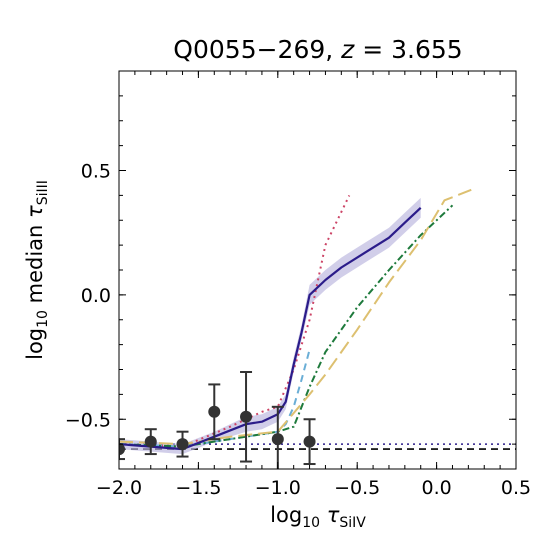 This screenshot has height=540, width=540. What do you see at coordinates (35, 211) in the screenshot?
I see `y-axis-label-symbol: τ` at bounding box center [35, 211].